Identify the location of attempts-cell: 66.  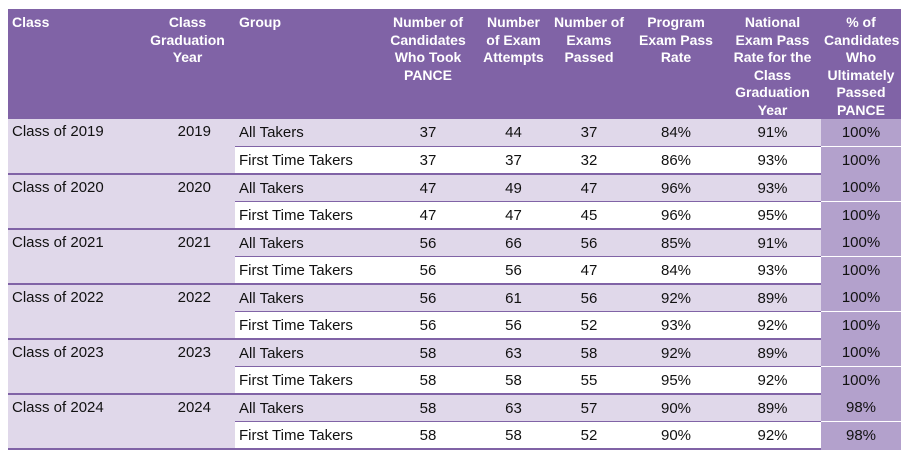
(513, 243).